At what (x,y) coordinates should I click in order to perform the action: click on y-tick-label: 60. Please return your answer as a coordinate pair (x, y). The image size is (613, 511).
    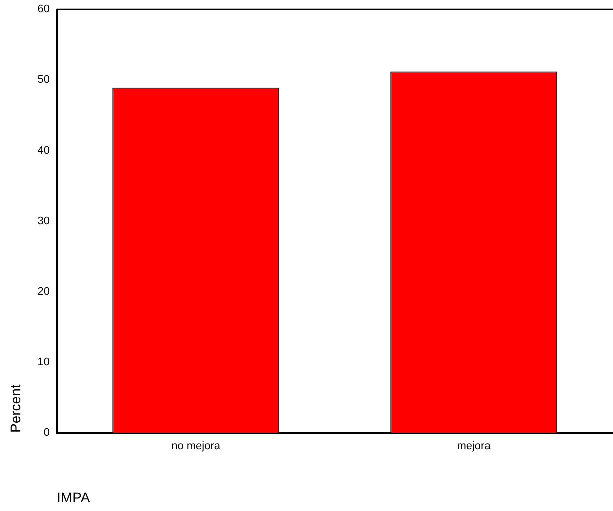
    Looking at the image, I should click on (44, 10).